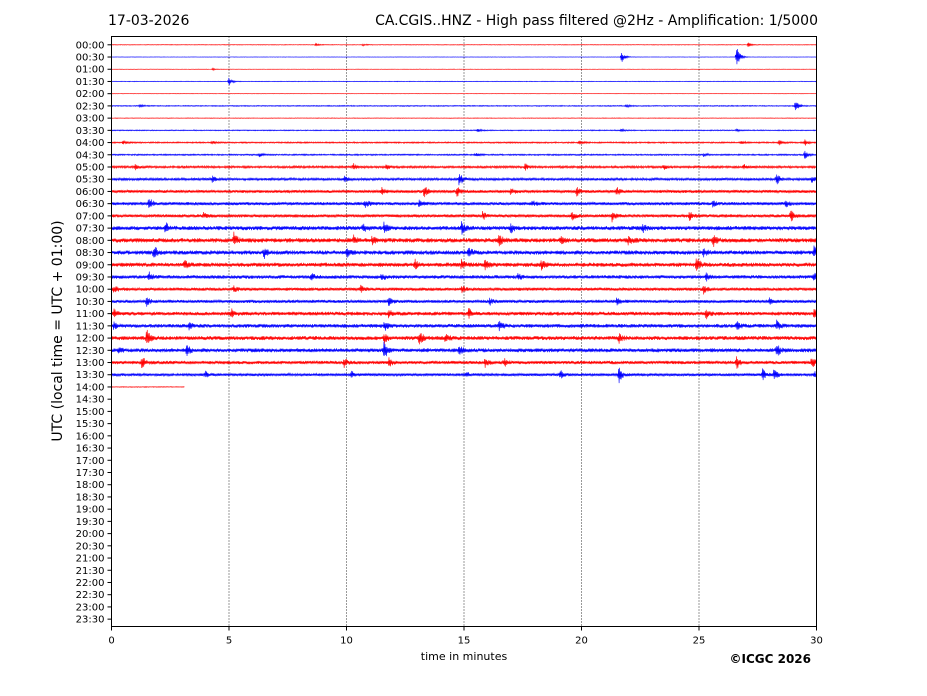  Describe the element at coordinates (90, 326) in the screenshot. I see `y-tick-label: 11:30` at that location.